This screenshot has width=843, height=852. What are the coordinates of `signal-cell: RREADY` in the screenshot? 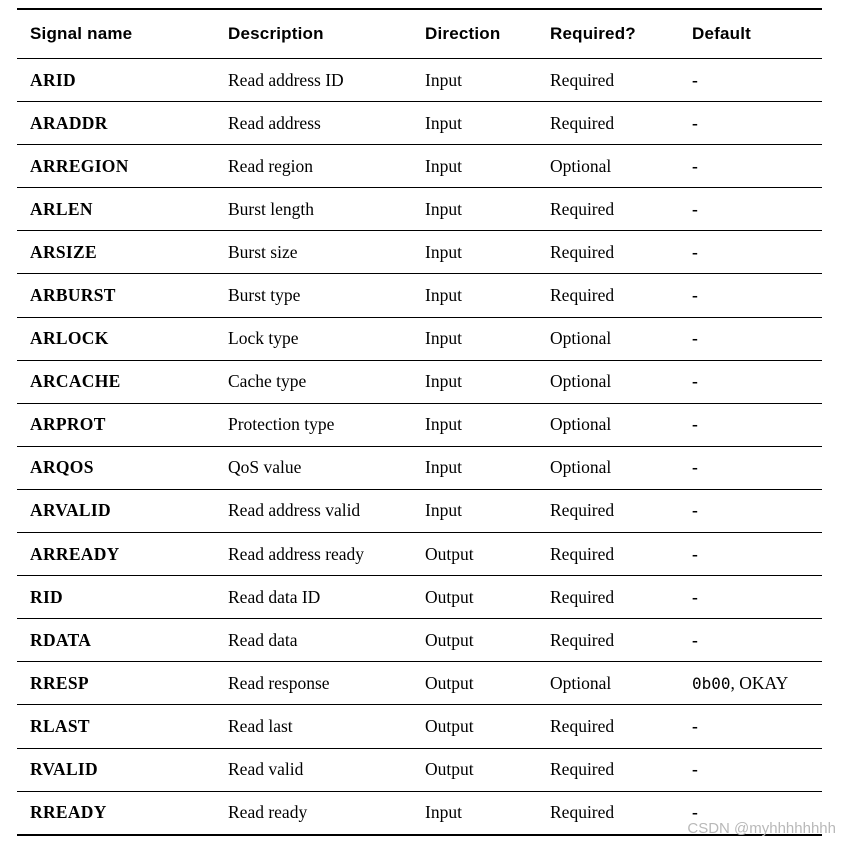 It's located at (68, 812).